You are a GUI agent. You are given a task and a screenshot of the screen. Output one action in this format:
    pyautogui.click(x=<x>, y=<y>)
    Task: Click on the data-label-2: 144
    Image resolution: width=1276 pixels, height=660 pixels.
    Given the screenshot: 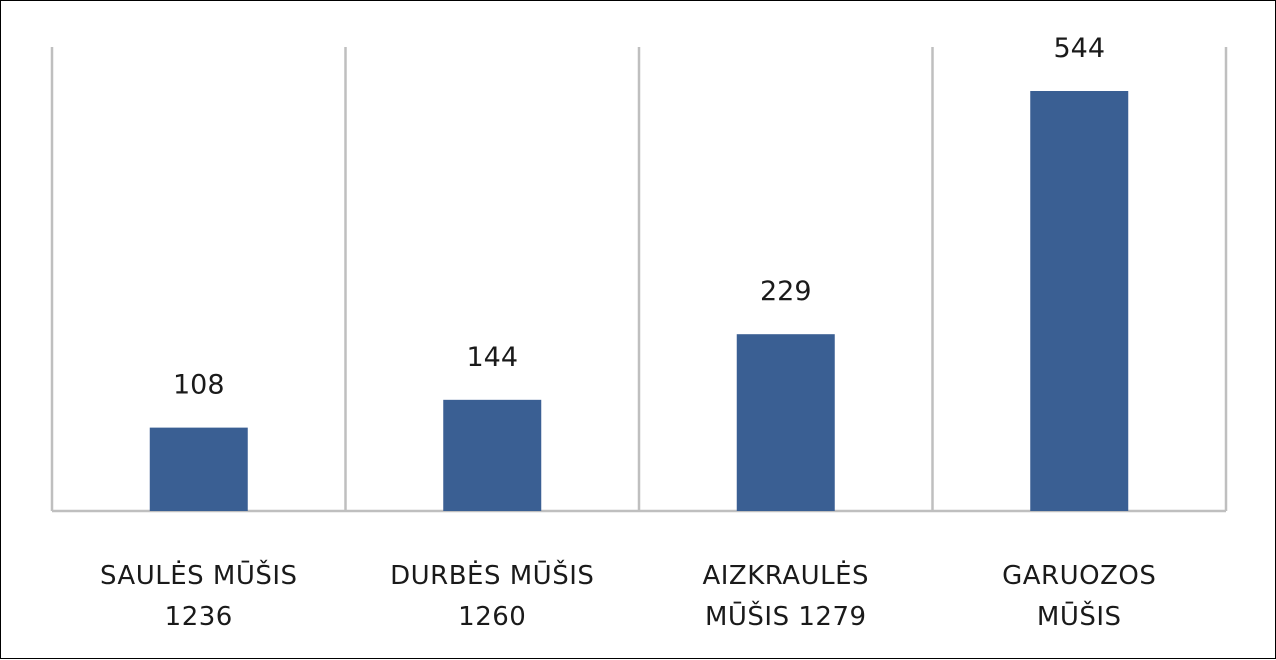 What is the action you would take?
    pyautogui.click(x=492, y=357)
    